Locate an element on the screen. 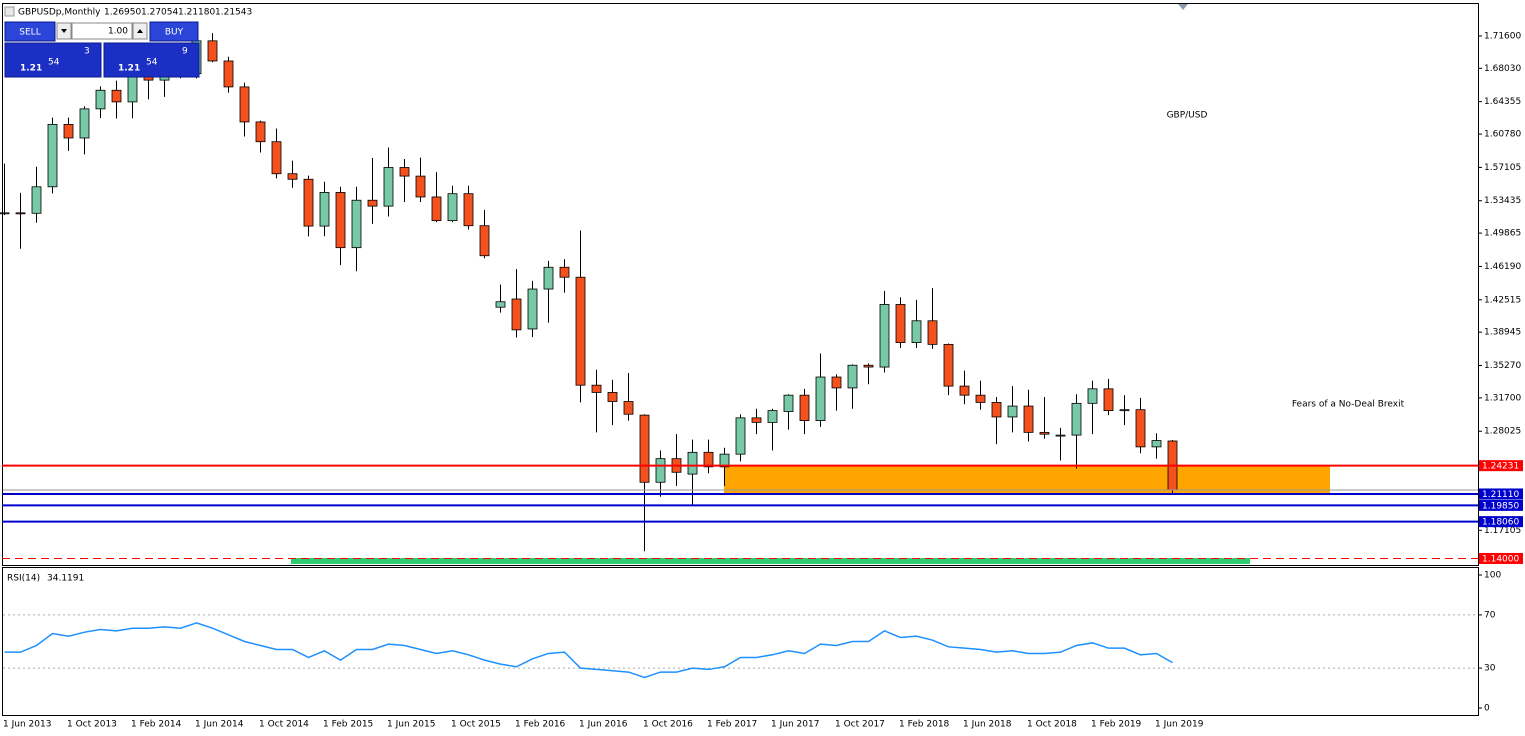  x-tick-label: 1 Oct 2016 is located at coordinates (668, 725).